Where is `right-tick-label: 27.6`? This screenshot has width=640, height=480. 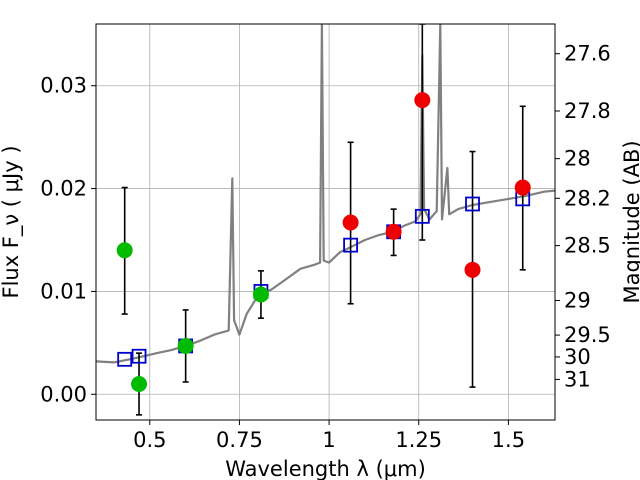 right-tick-label: 27.6 is located at coordinates (587, 54).